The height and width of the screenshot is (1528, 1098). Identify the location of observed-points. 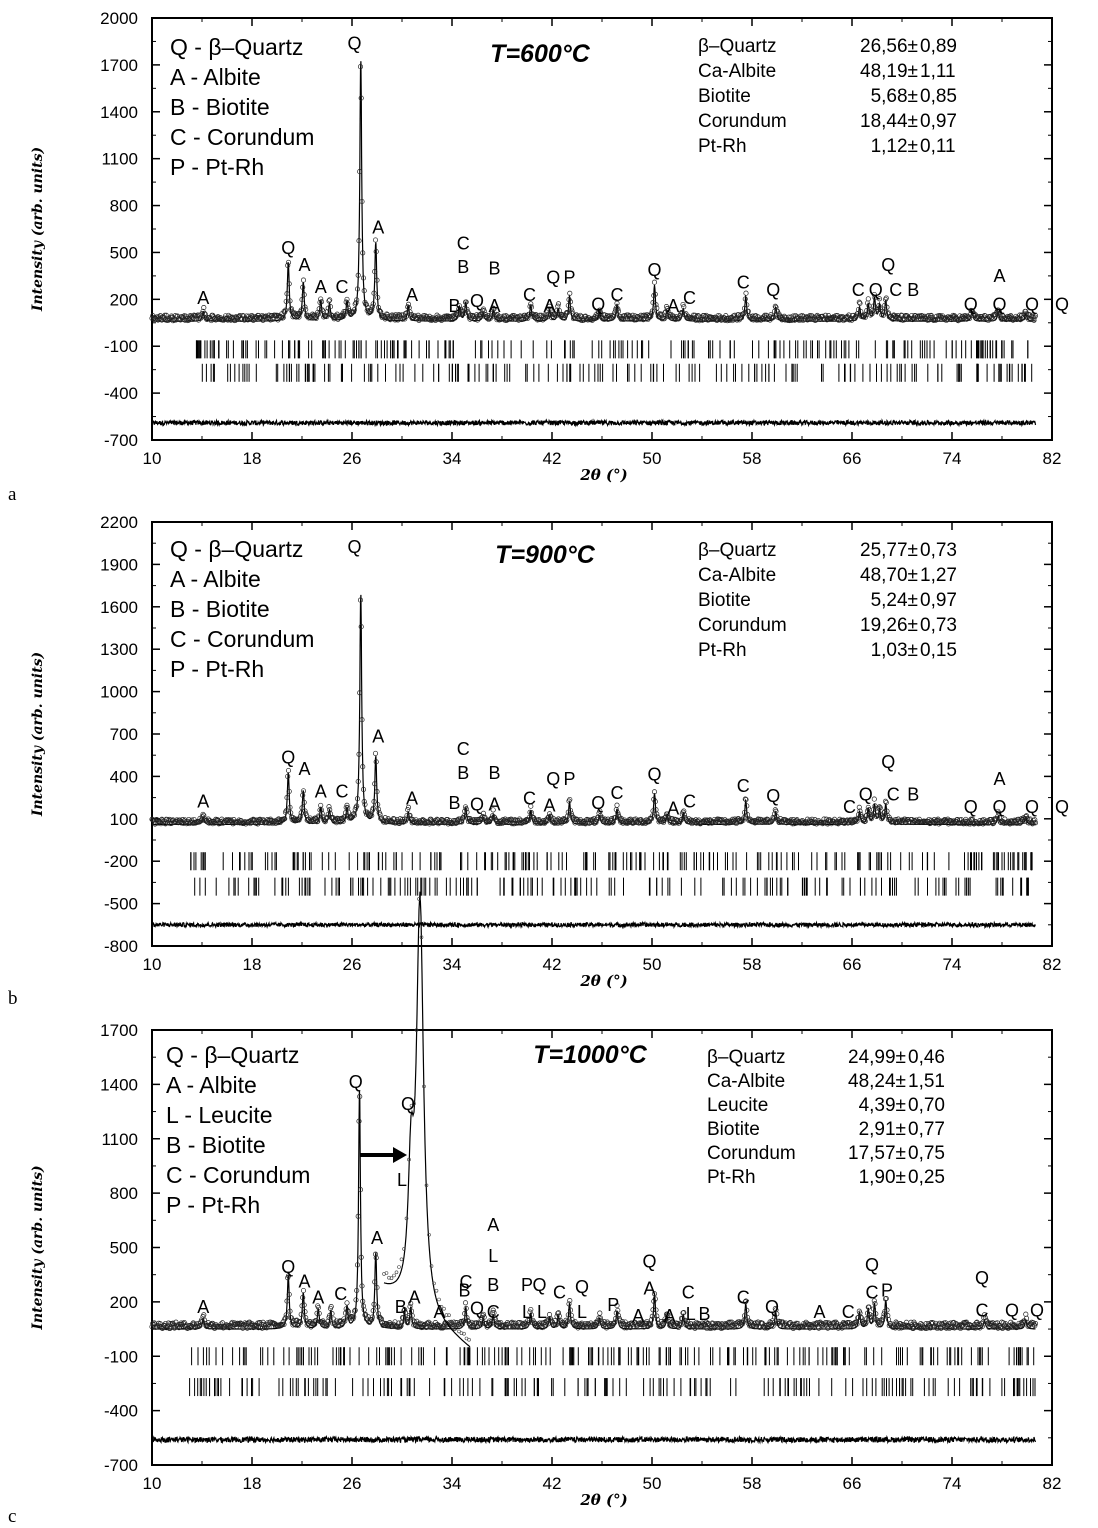
(594, 1213).